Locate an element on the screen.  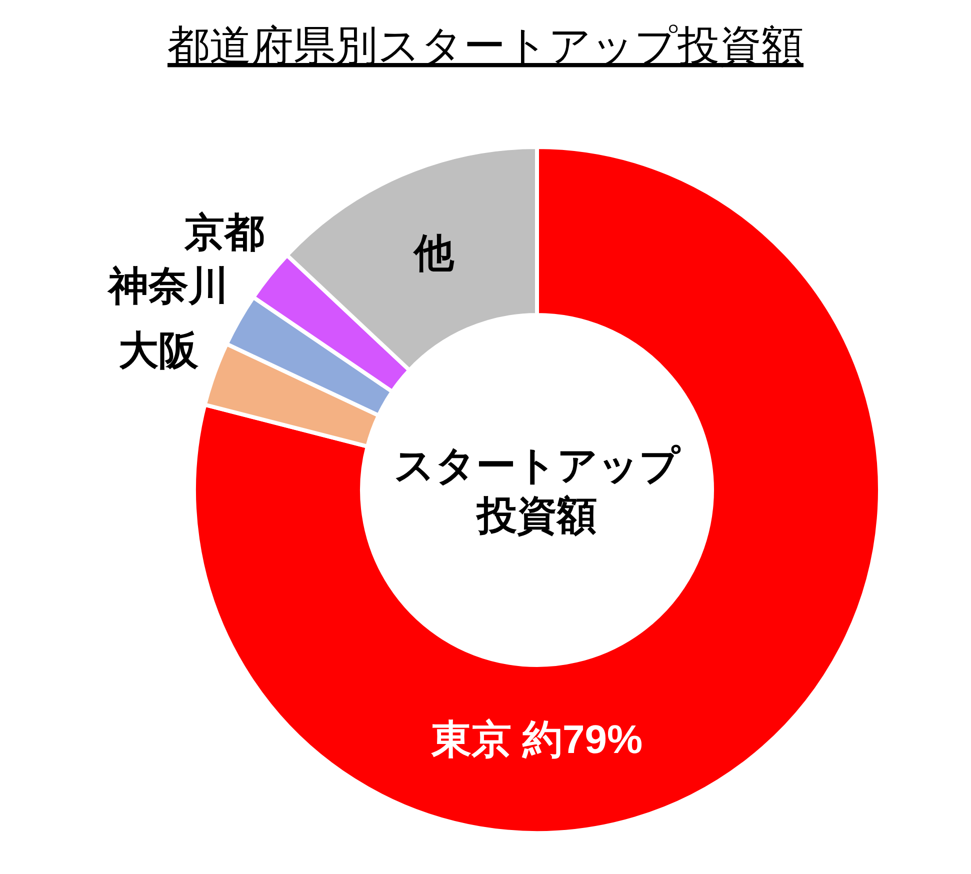
slice-label: 神奈川 is located at coordinates (167, 286).